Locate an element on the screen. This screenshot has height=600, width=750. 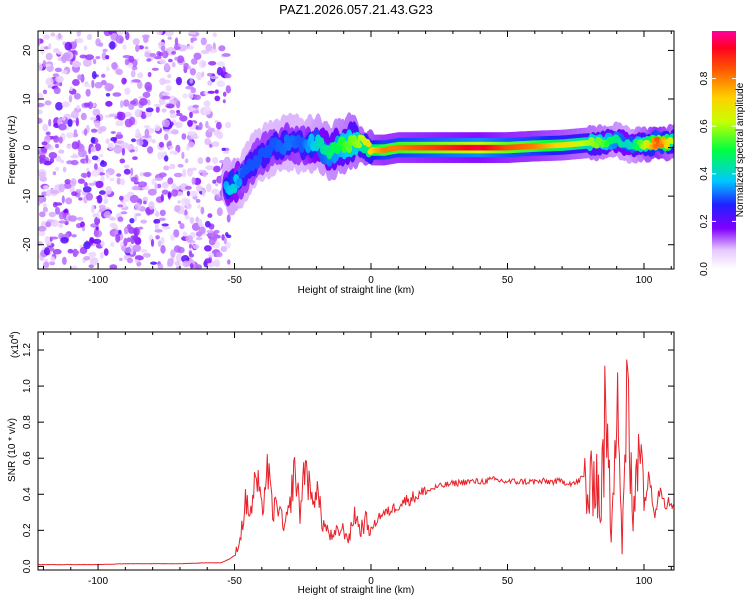
y-tick-label: 0 is located at coordinates (27, 147).